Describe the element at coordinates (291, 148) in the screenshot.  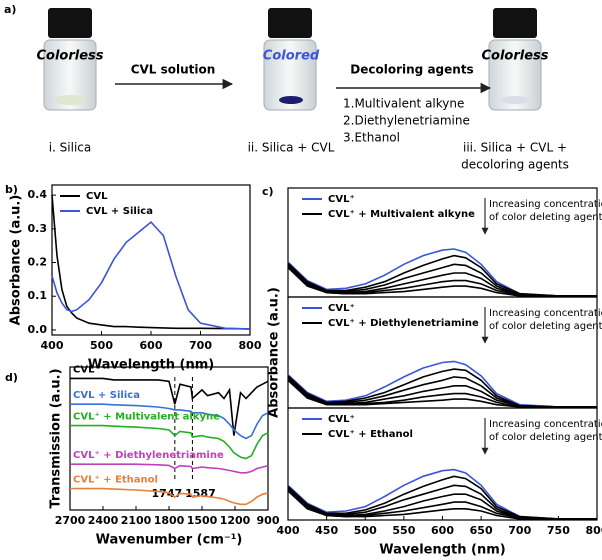
I see `sample-caption: ii. Silica + CVL` at that location.